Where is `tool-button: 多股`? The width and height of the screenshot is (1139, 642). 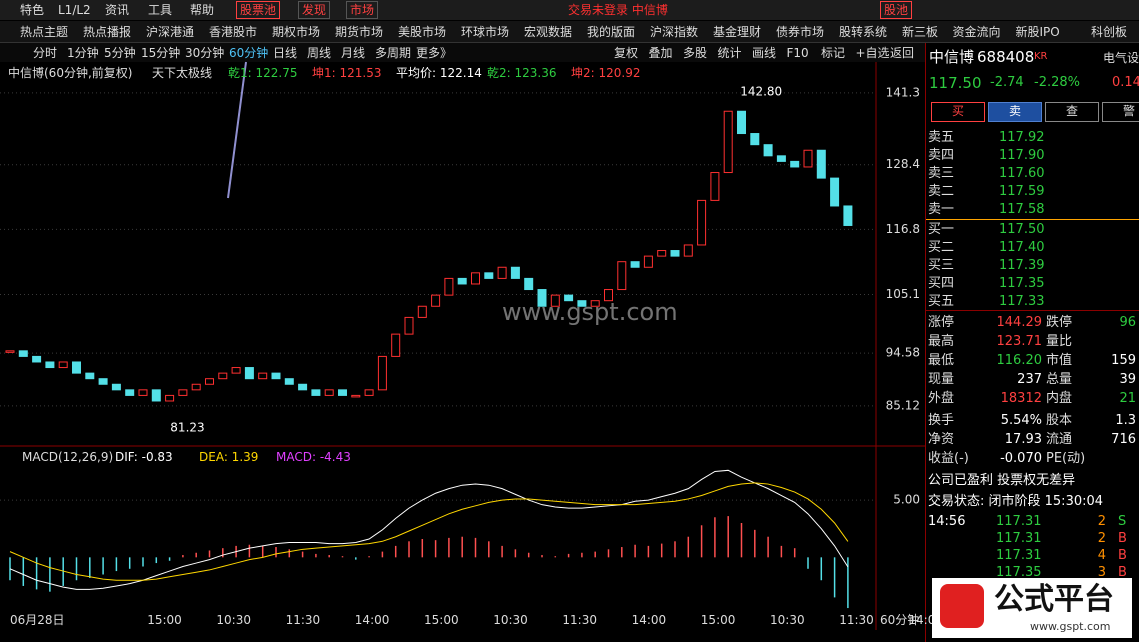 tool-button: 多股 is located at coordinates (695, 53).